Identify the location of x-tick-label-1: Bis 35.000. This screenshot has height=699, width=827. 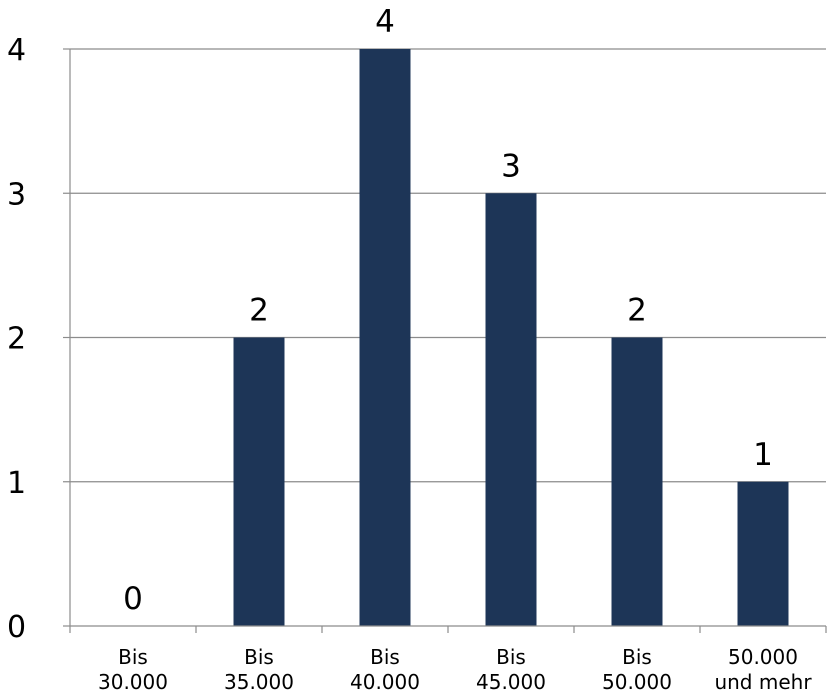
(259, 669).